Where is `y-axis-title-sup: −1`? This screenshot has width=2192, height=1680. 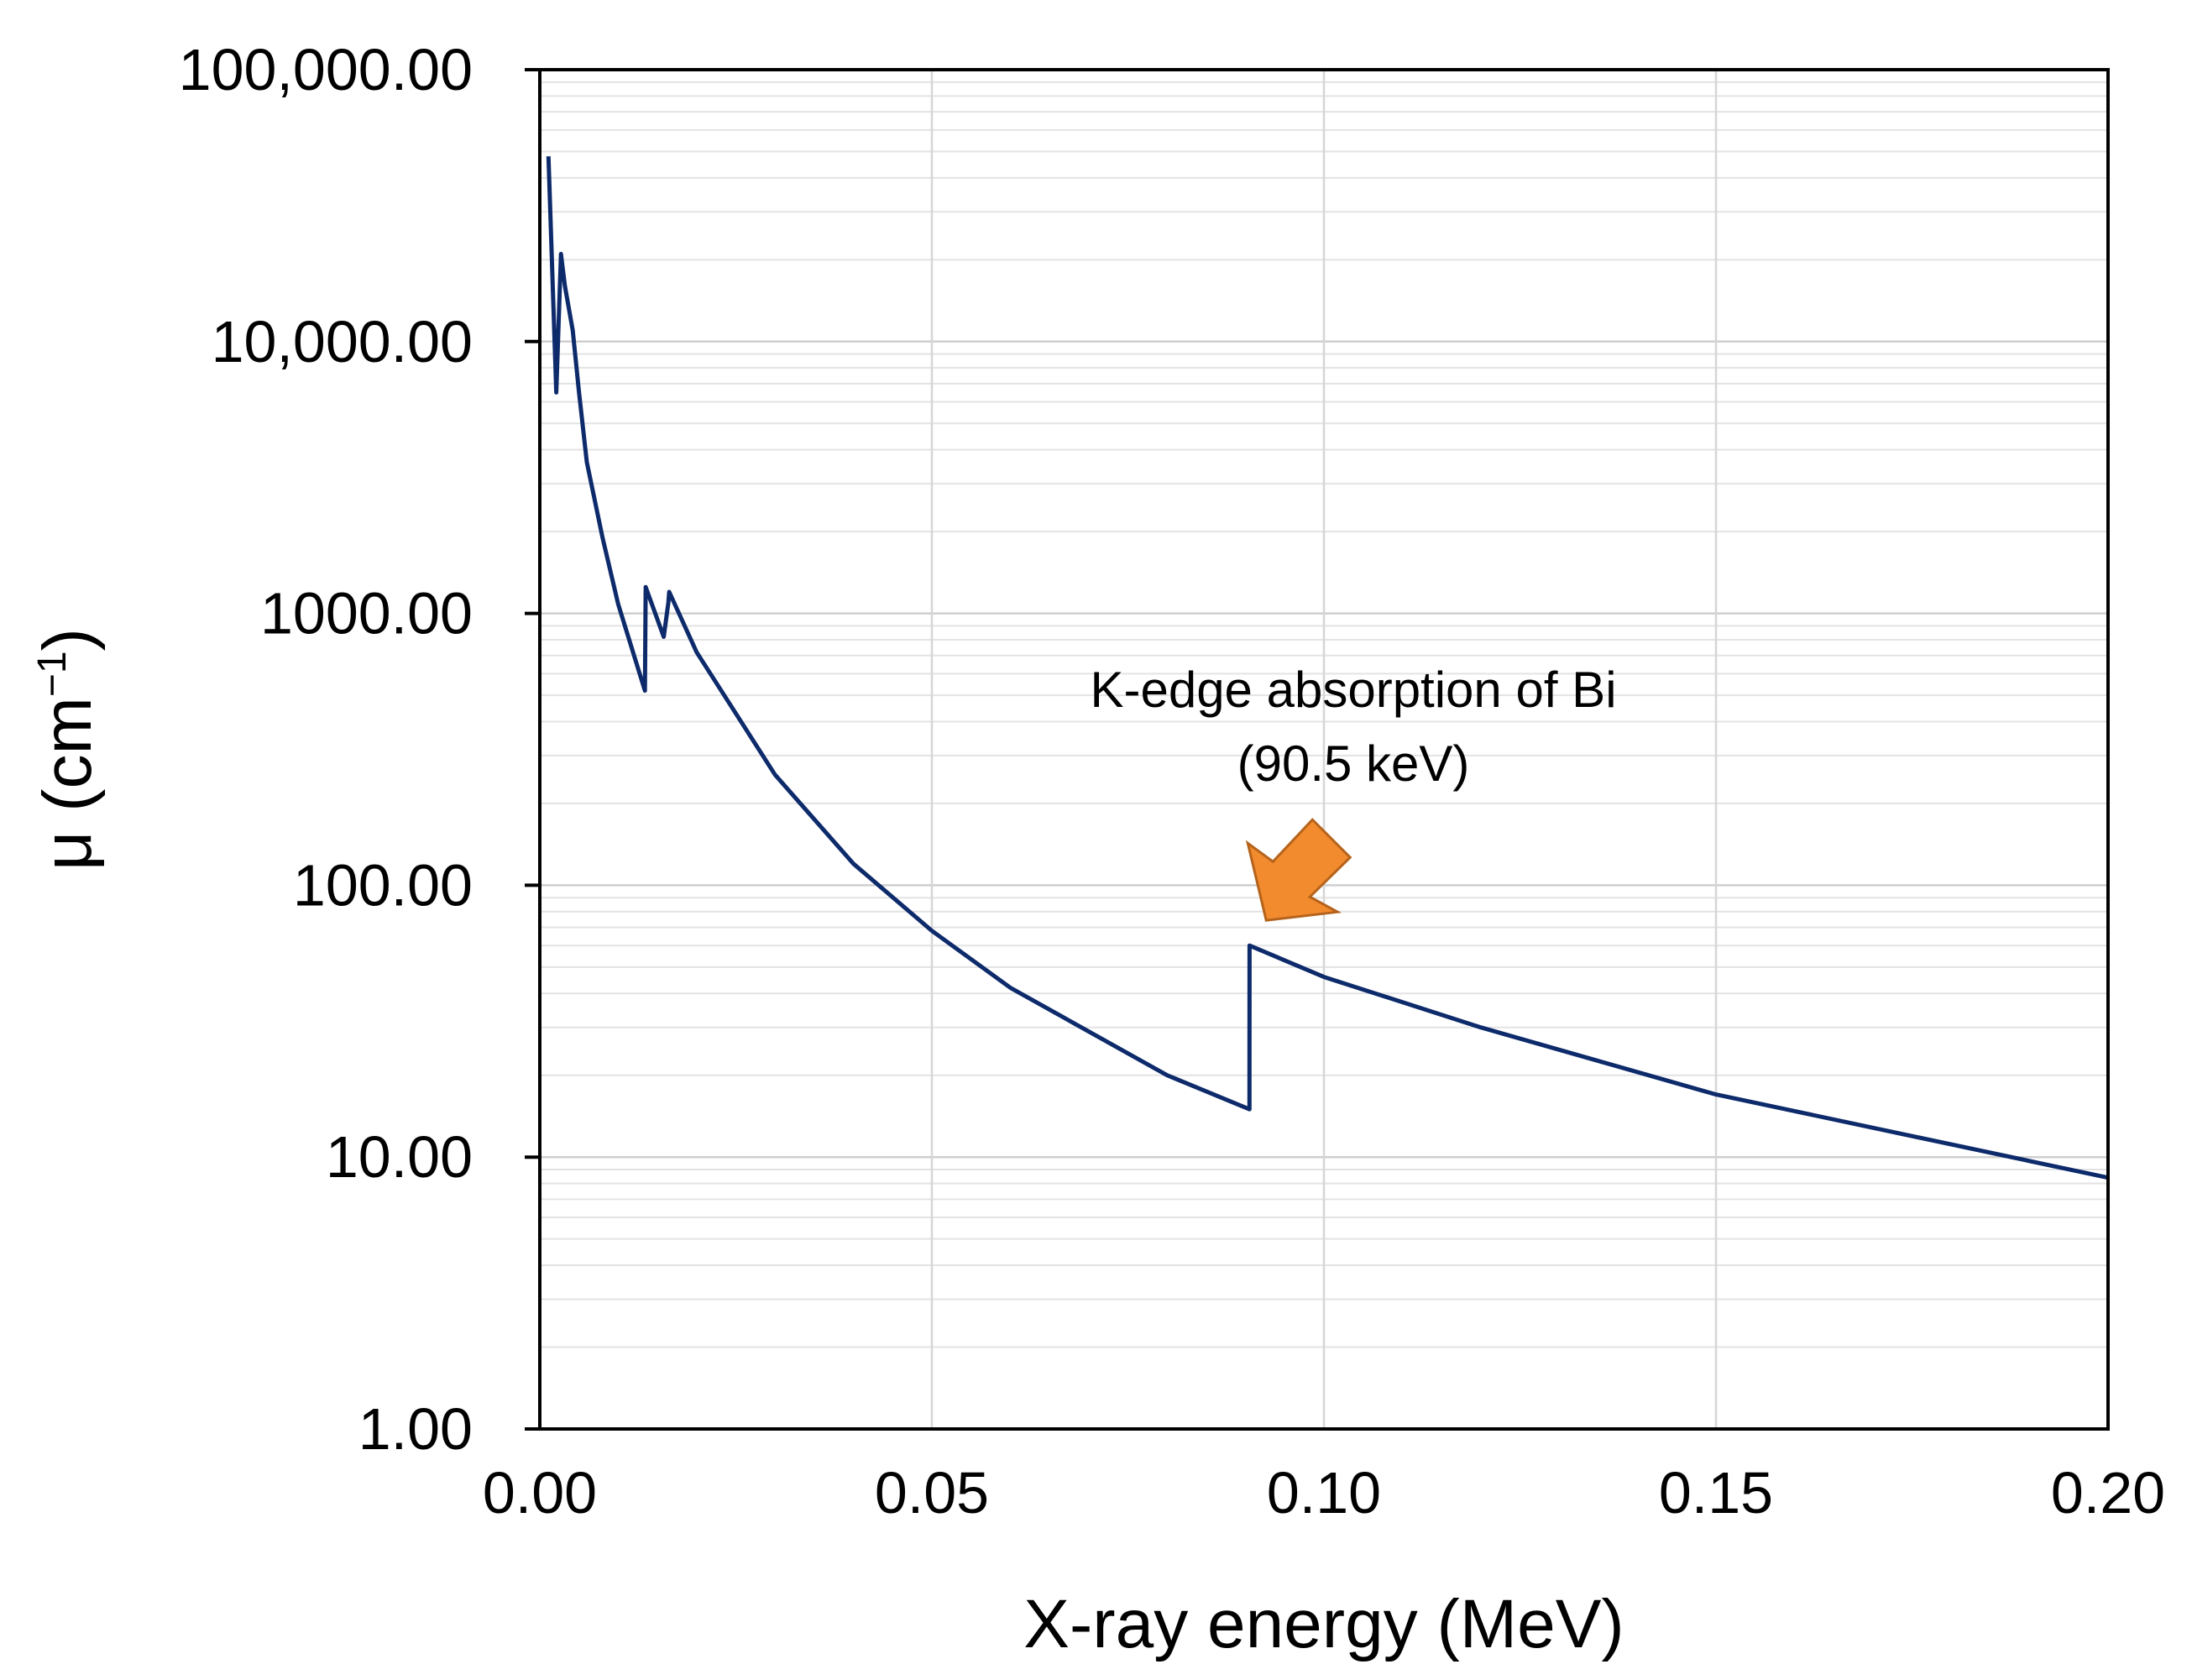
y-axis-title-sup: −1 is located at coordinates (52, 674).